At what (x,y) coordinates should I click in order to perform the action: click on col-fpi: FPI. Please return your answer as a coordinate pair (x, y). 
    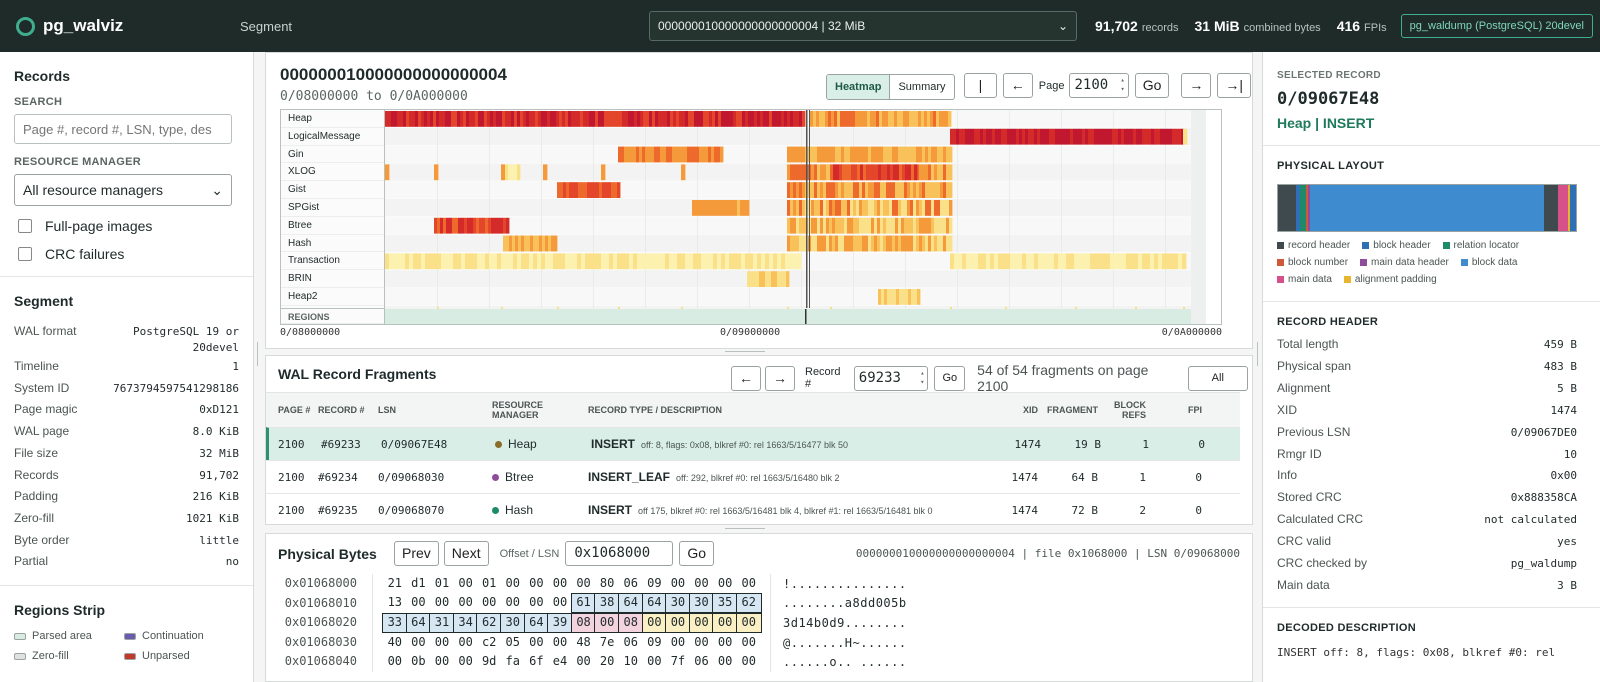
    Looking at the image, I should click on (1194, 410).